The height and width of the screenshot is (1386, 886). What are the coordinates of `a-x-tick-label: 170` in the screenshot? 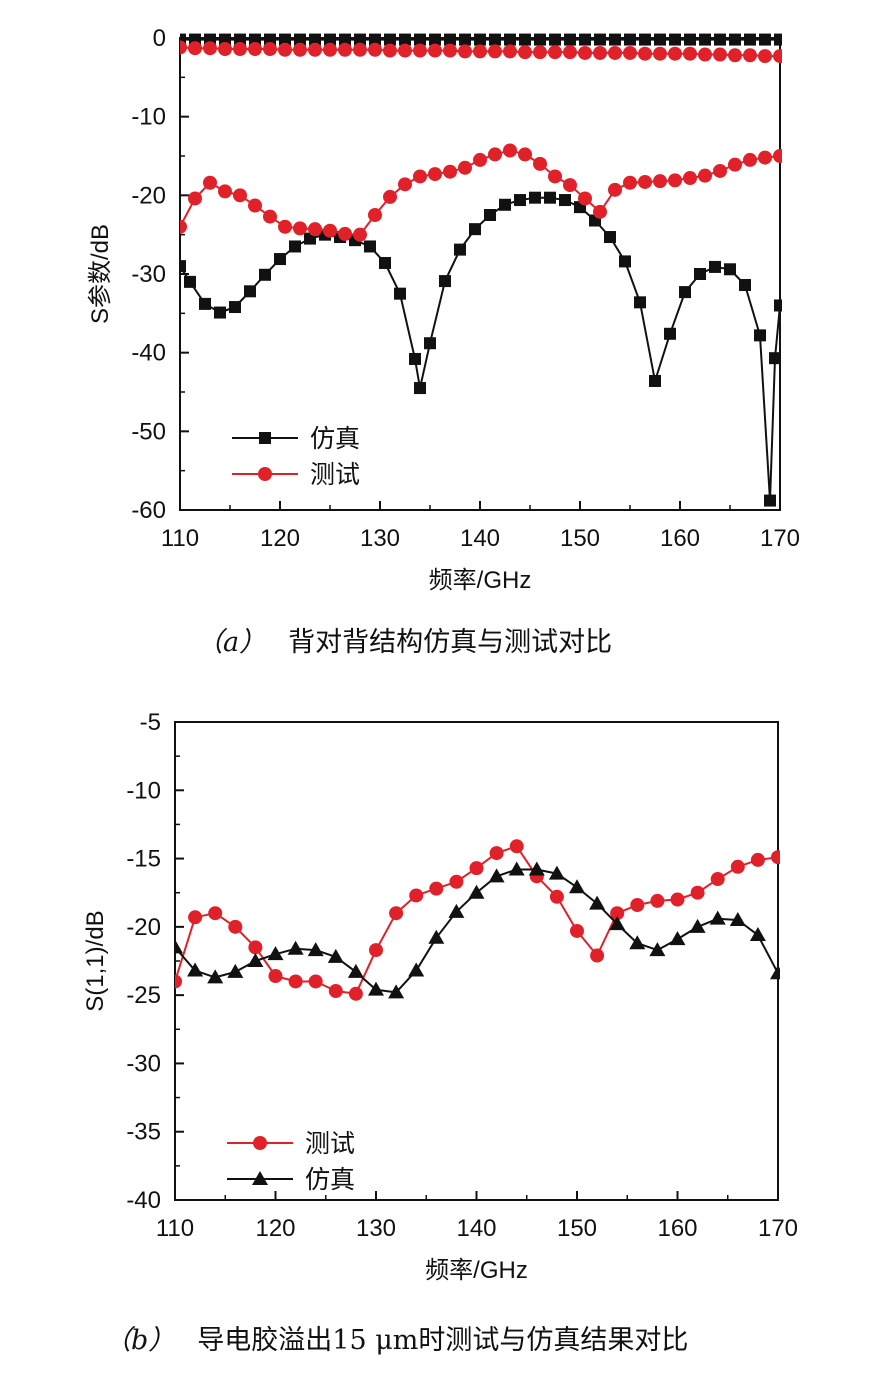 It's located at (780, 538).